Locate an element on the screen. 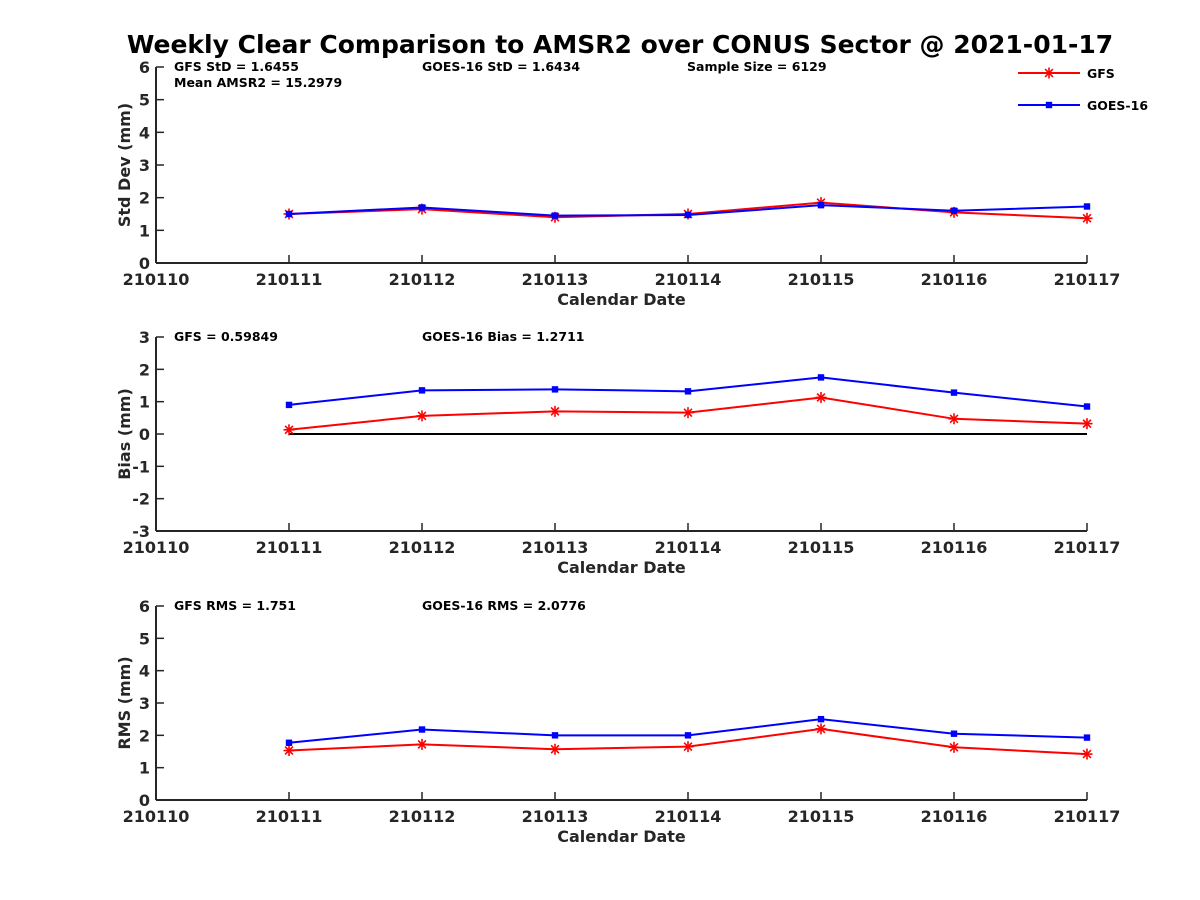  y-tick-label: 1 is located at coordinates (144, 230).